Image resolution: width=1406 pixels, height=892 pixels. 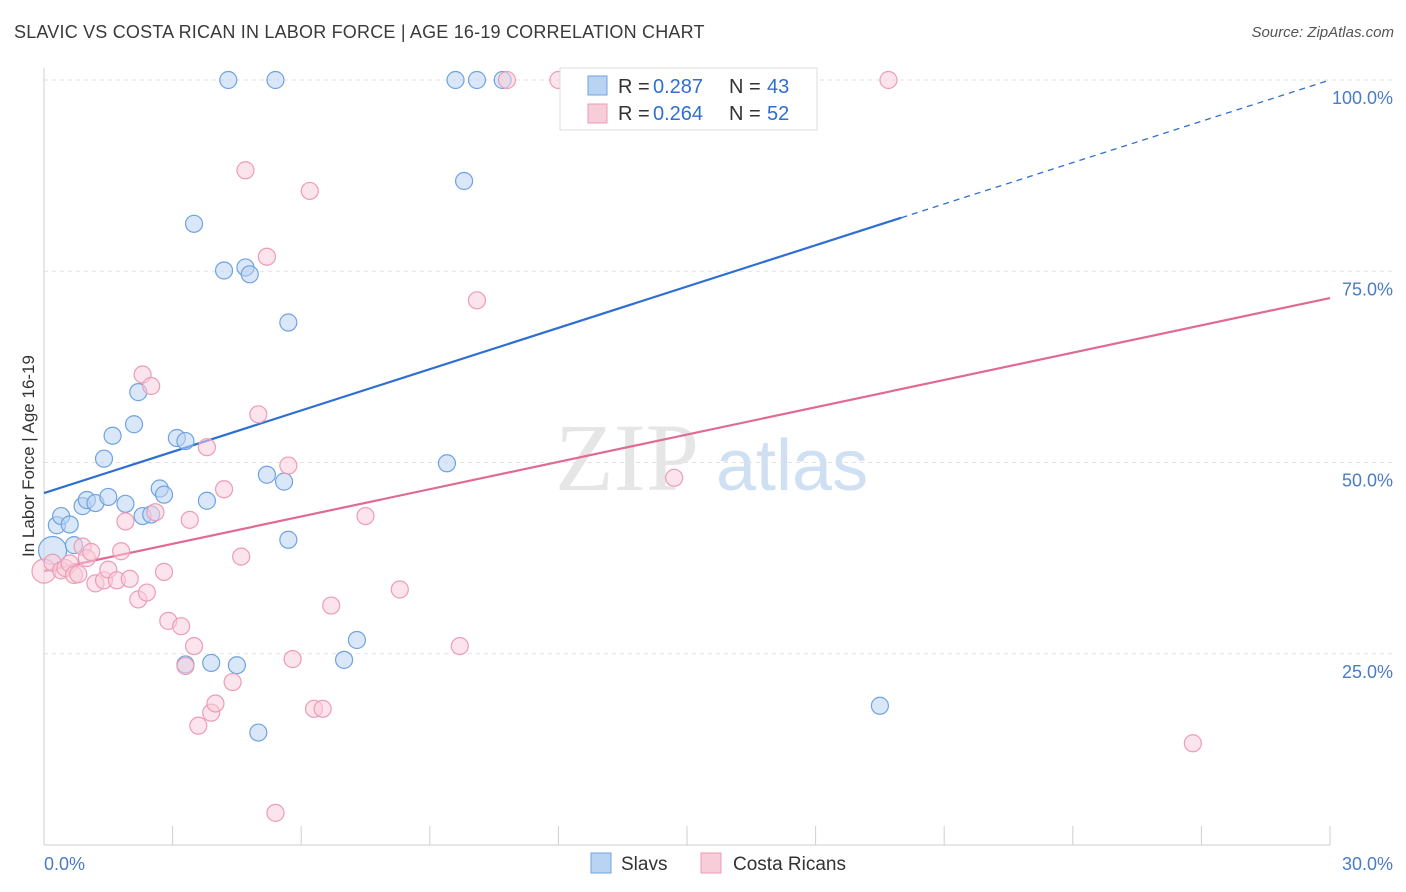 I want to click on y-tick-labels: 25.0% 50.0% 75.0% 100.0%, so click(x=1362, y=385).